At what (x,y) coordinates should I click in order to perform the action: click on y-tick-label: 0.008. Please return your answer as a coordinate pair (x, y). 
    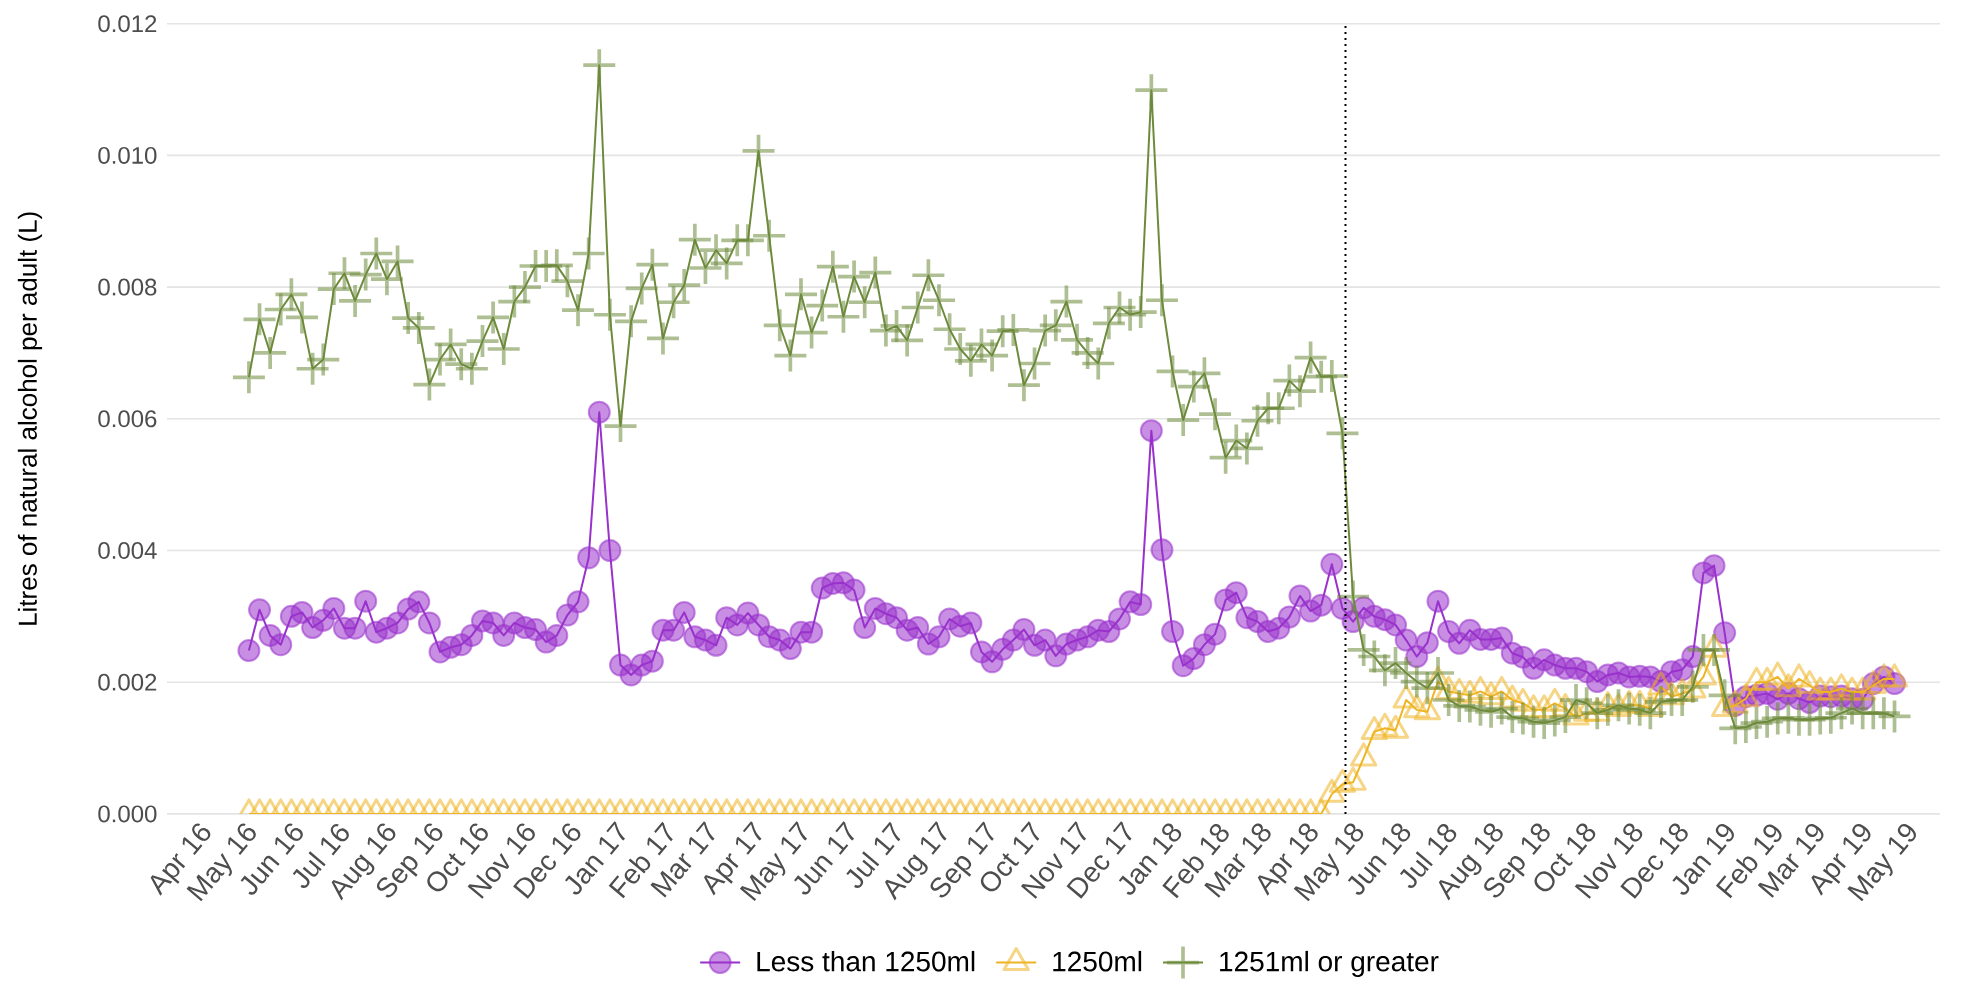
    Looking at the image, I should click on (127, 287).